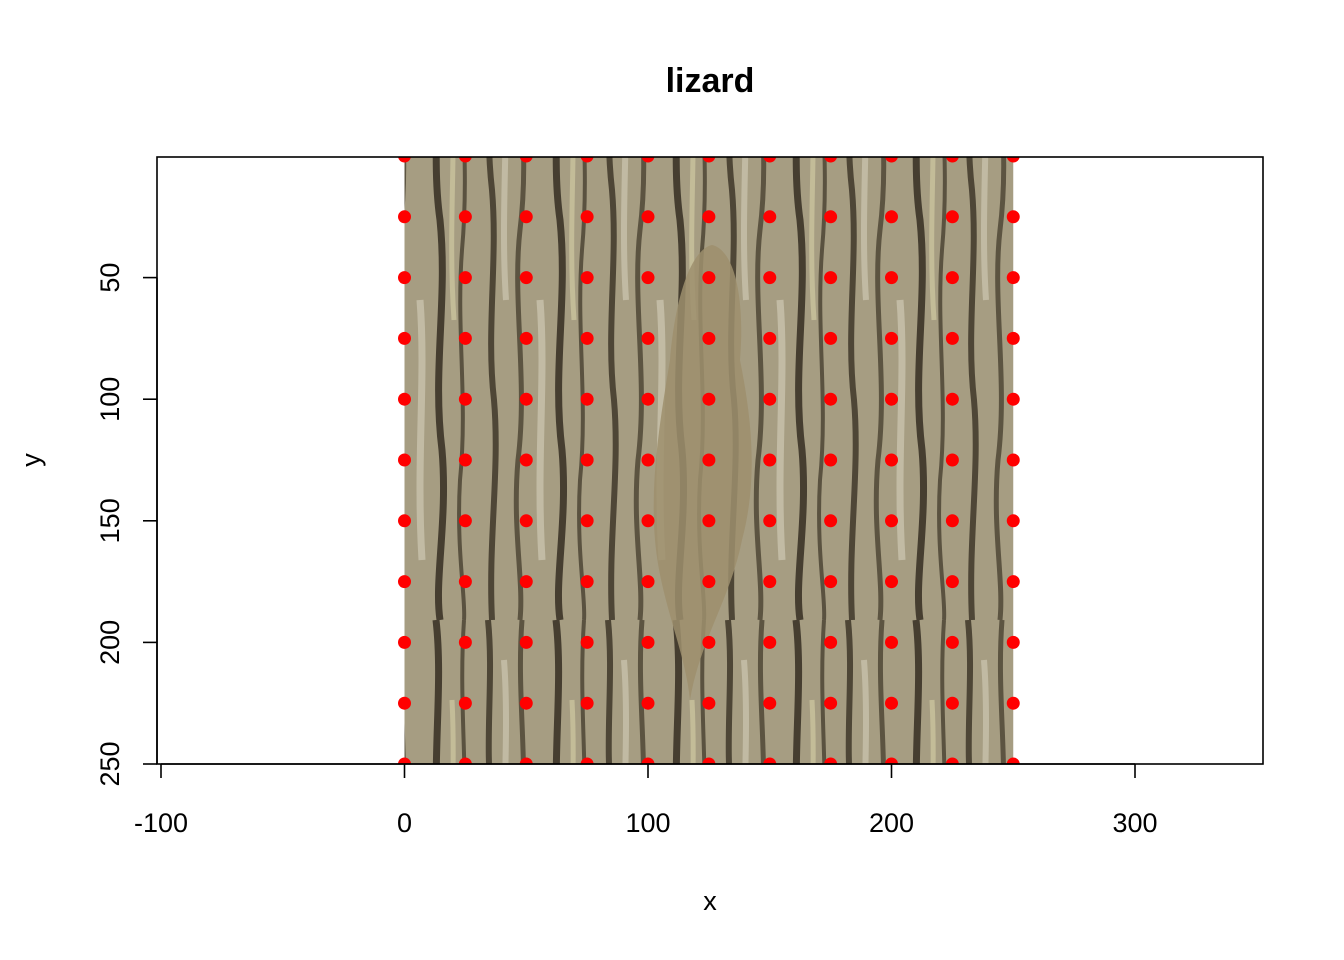 This screenshot has width=1344, height=960. What do you see at coordinates (110, 399) in the screenshot?
I see `y-tick-label: 100` at bounding box center [110, 399].